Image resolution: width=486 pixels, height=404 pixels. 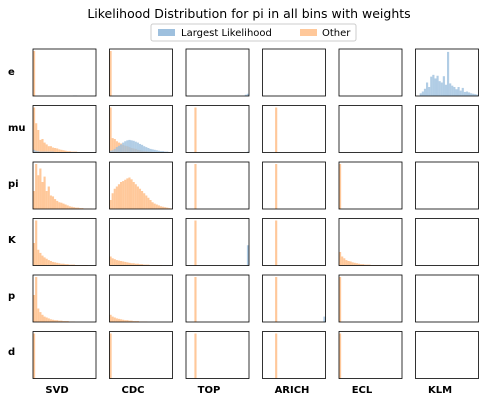 What do you see at coordinates (294, 355) in the screenshot?
I see `panel-d-arich` at bounding box center [294, 355].